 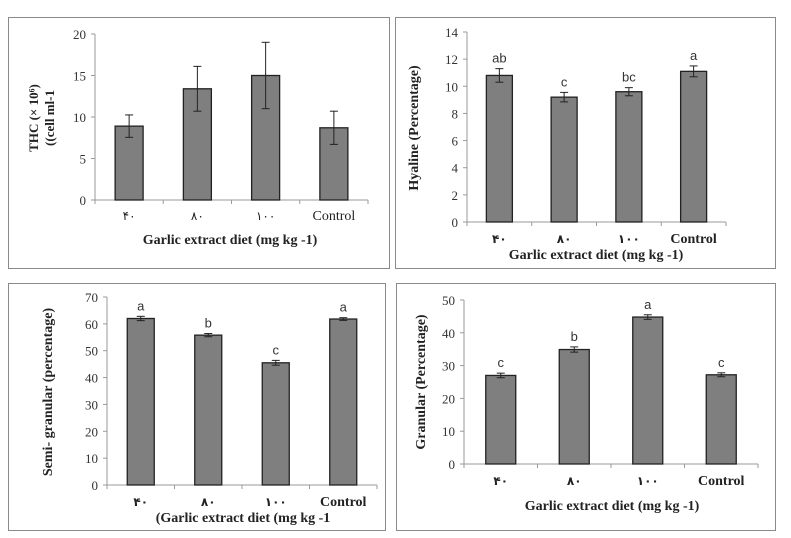 I want to click on y-tick-label: 12, so click(x=451, y=59).